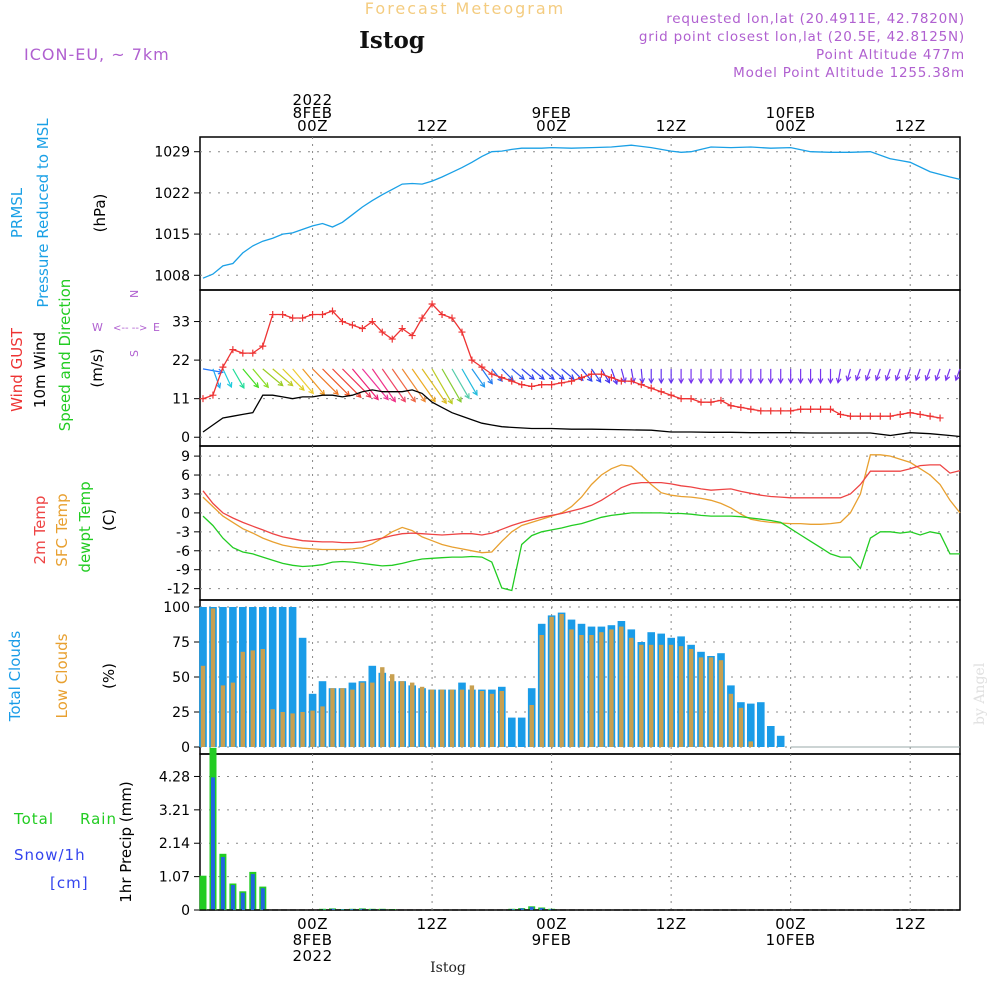  Describe the element at coordinates (17, 369) in the screenshot. I see `ylabel-gust: Wind GUST` at that location.